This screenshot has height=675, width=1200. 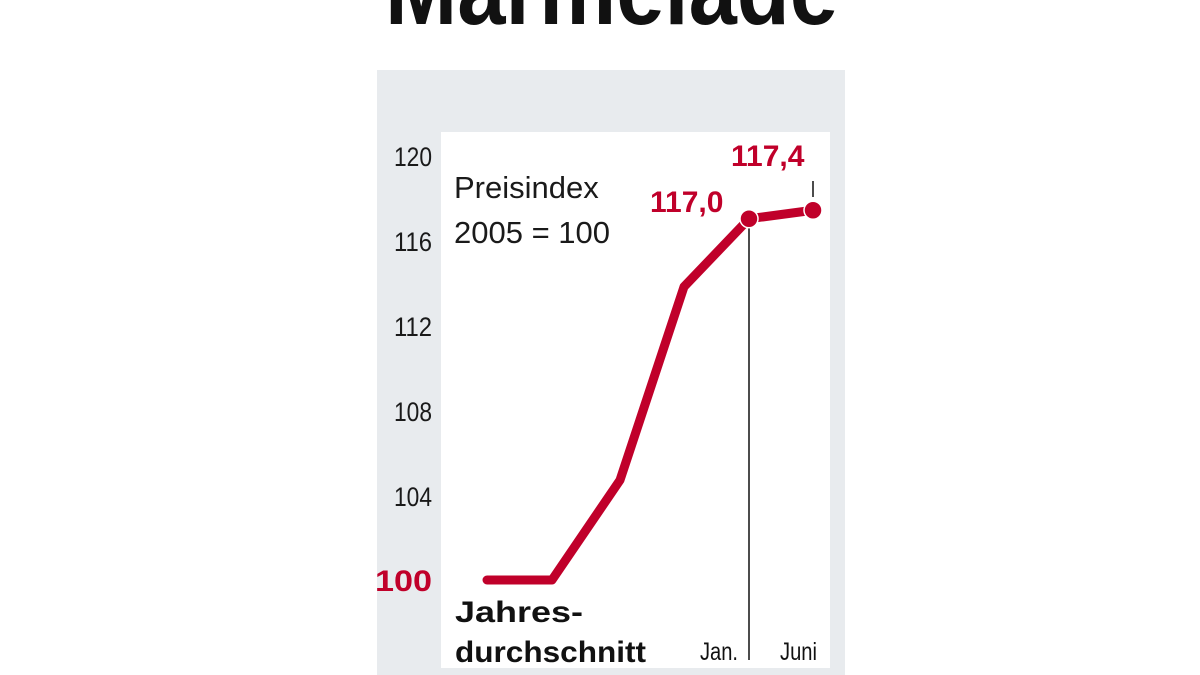 What do you see at coordinates (550, 652) in the screenshot?
I see `x-label-first-2: durchschnitt` at bounding box center [550, 652].